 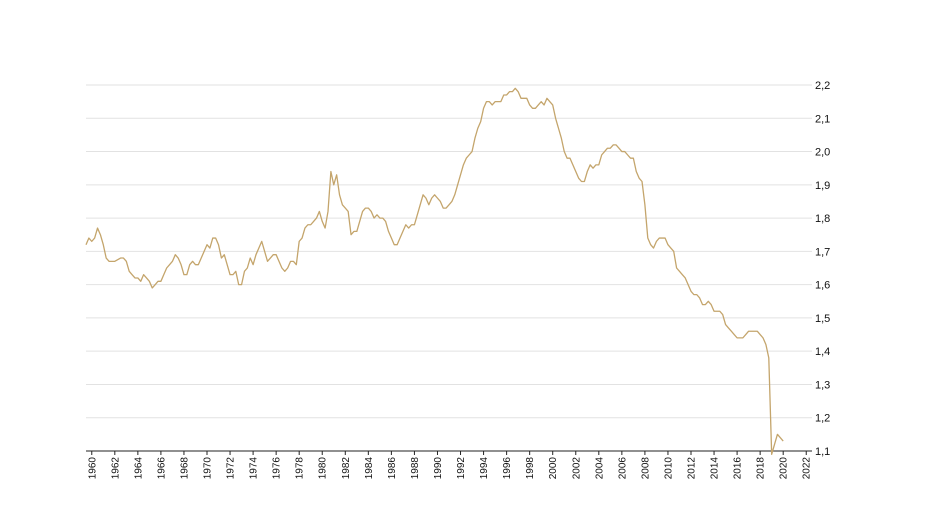 What do you see at coordinates (822, 319) in the screenshot?
I see `y-tick-label: 1,5` at bounding box center [822, 319].